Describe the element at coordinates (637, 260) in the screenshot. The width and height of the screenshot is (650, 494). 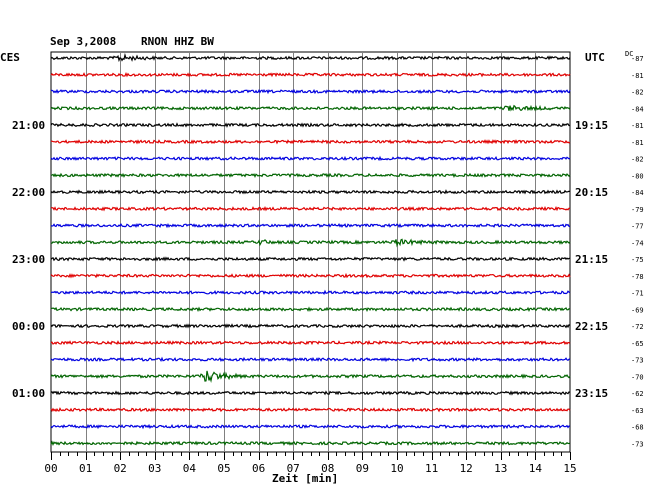
I see `dc-offset-13: -75` at that location.